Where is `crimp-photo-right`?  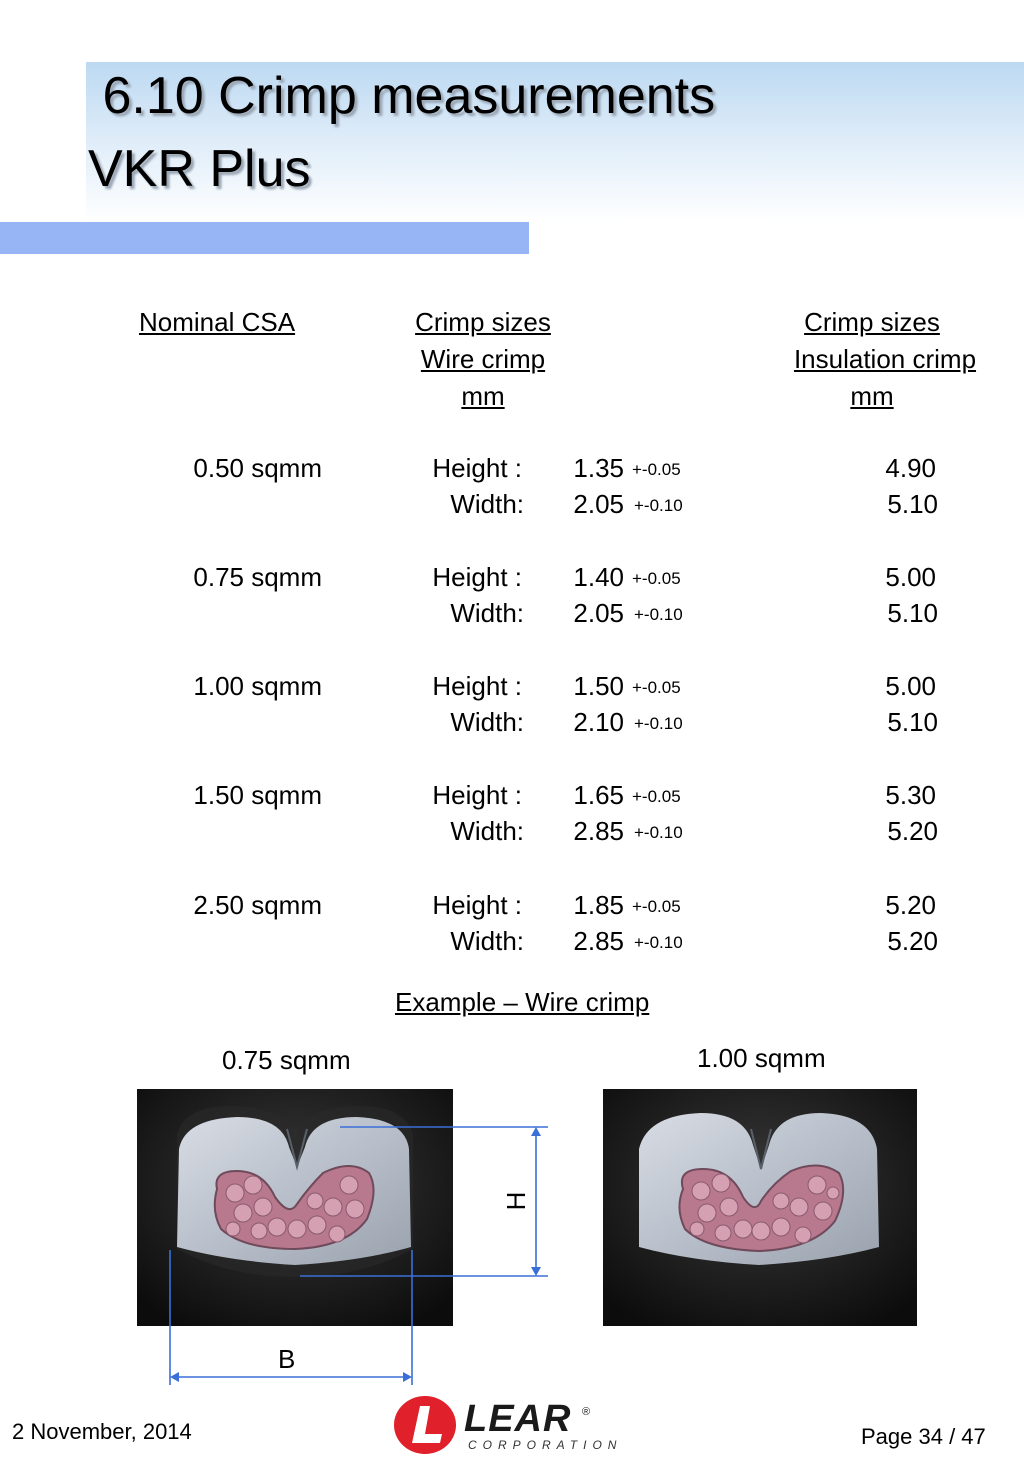
crimp-photo-right is located at coordinates (760, 1207).